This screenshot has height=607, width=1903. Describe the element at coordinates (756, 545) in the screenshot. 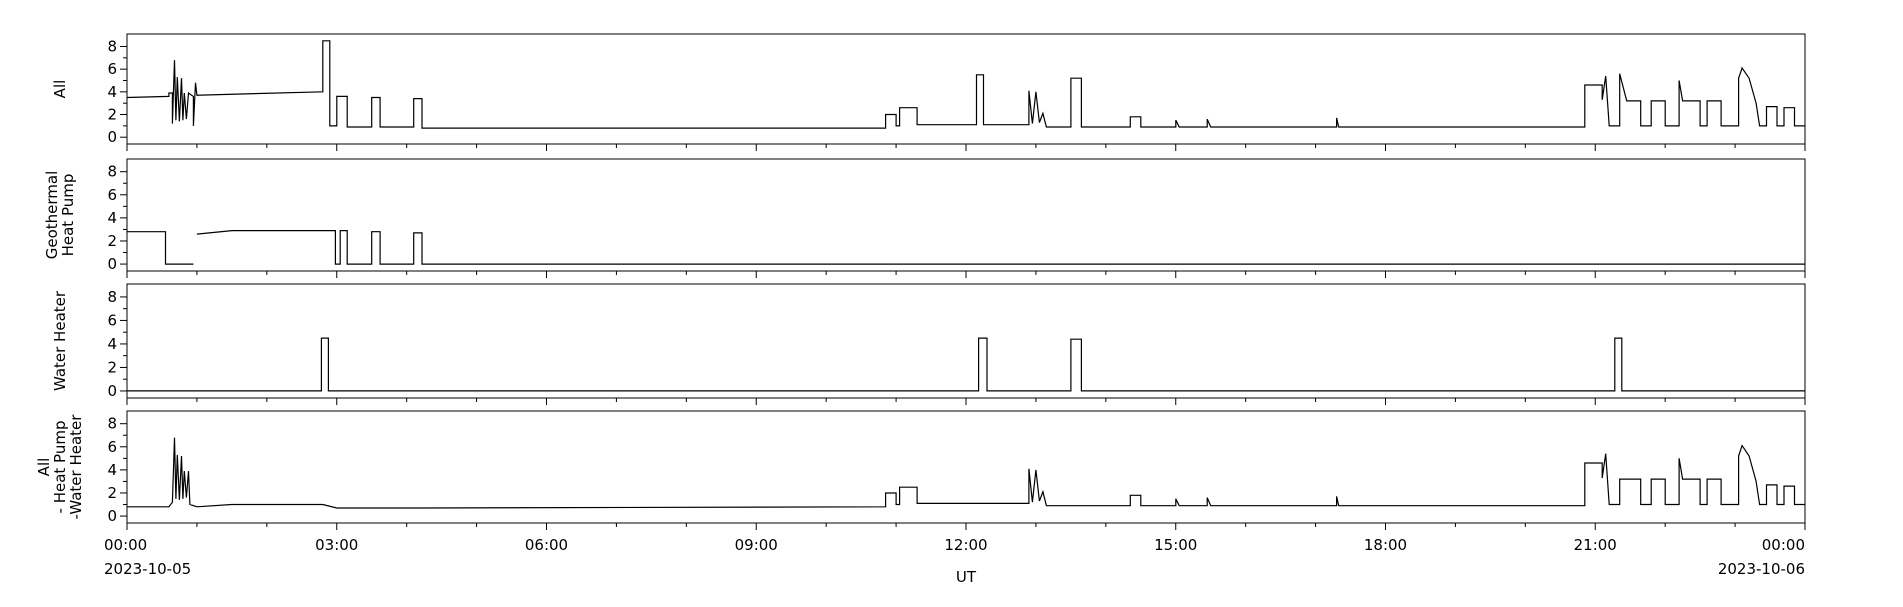

I see `x-tick-label: 09:00` at that location.